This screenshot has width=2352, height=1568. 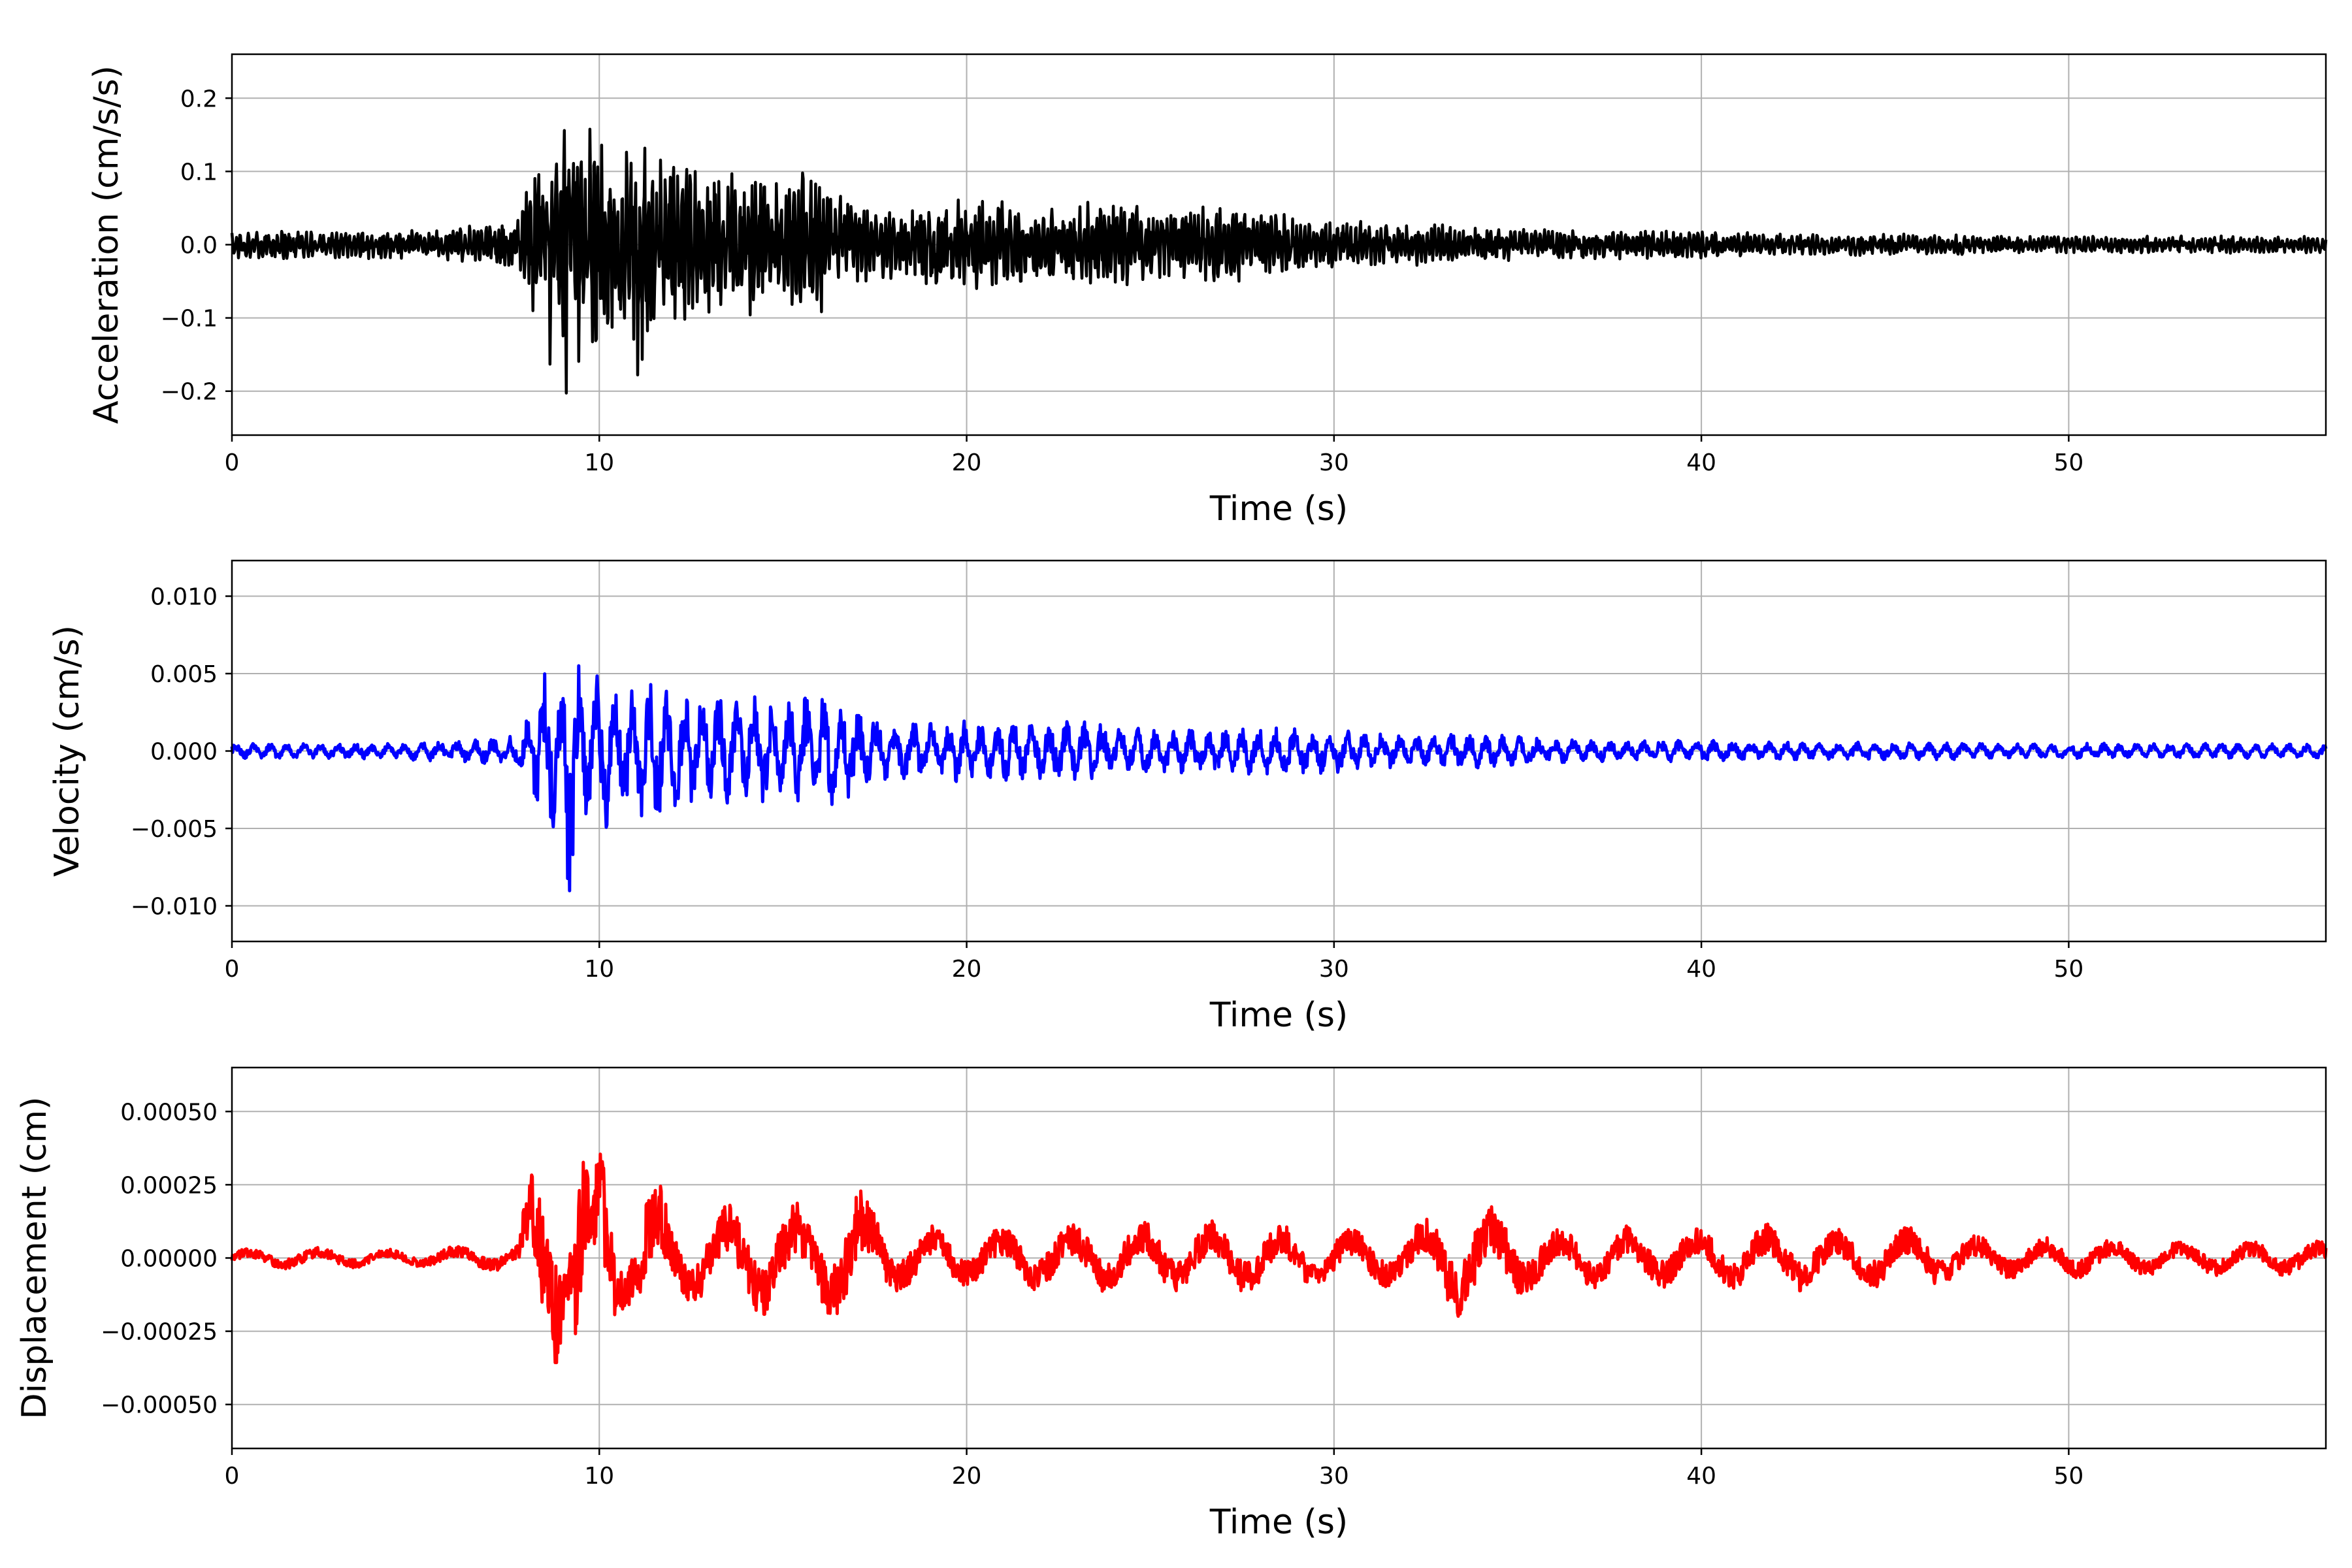 I want to click on y-tick-label: 0.010, so click(x=184, y=597).